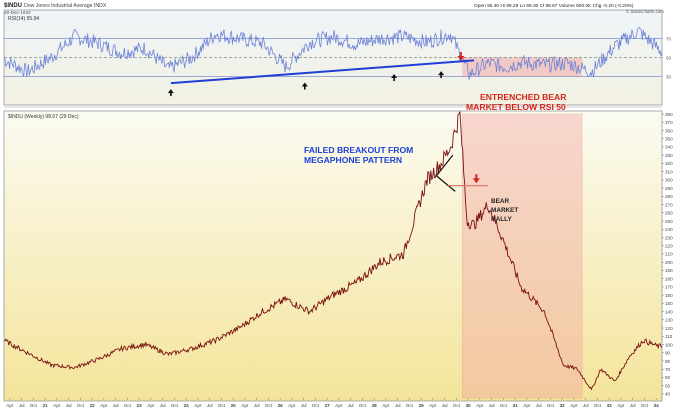 The height and width of the screenshot is (416, 680). What do you see at coordinates (492, 405) in the screenshot?
I see `x-tick-label-41: Jul` at bounding box center [492, 405].